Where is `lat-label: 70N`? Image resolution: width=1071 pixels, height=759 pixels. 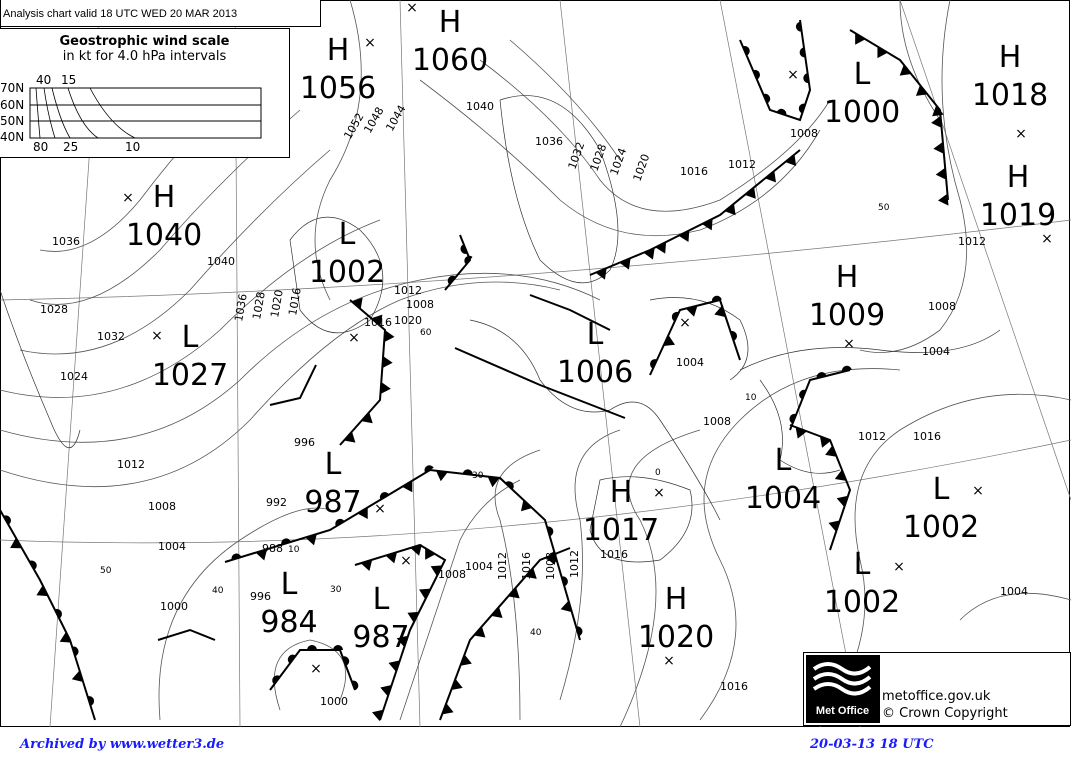 lat-label: 70N is located at coordinates (12, 88).